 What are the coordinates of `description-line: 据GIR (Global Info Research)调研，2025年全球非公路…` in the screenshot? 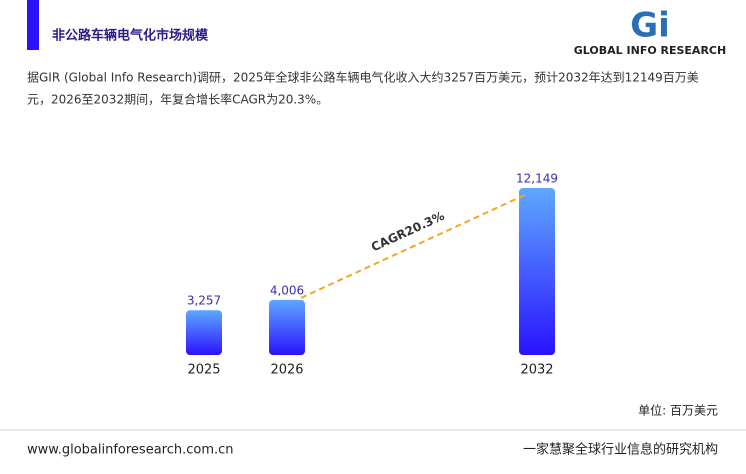 It's located at (363, 77).